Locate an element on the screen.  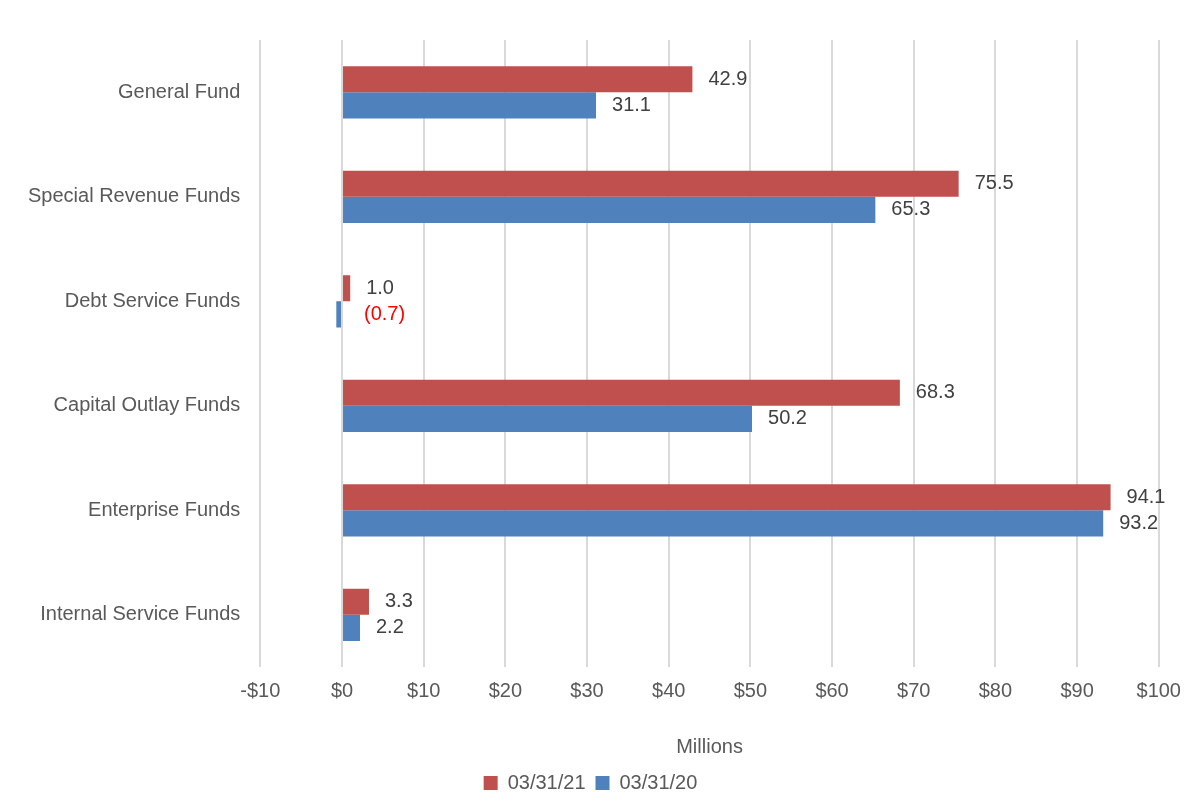
x-tick-label: $30 is located at coordinates (587, 689).